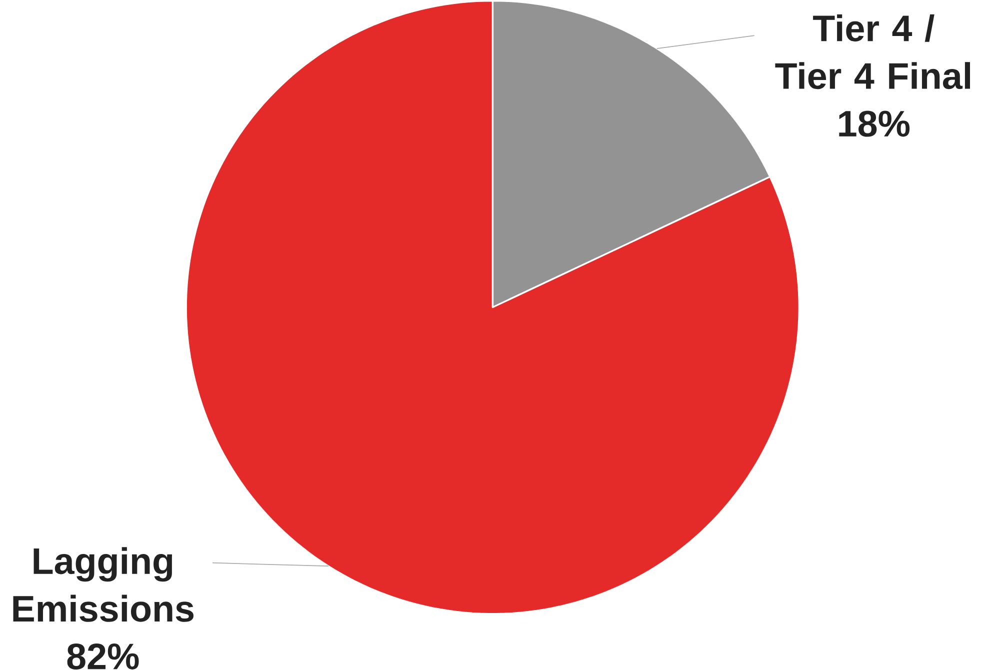  I want to click on slice-label: Tier 4 / Tier 4 Final, so click(872, 52).